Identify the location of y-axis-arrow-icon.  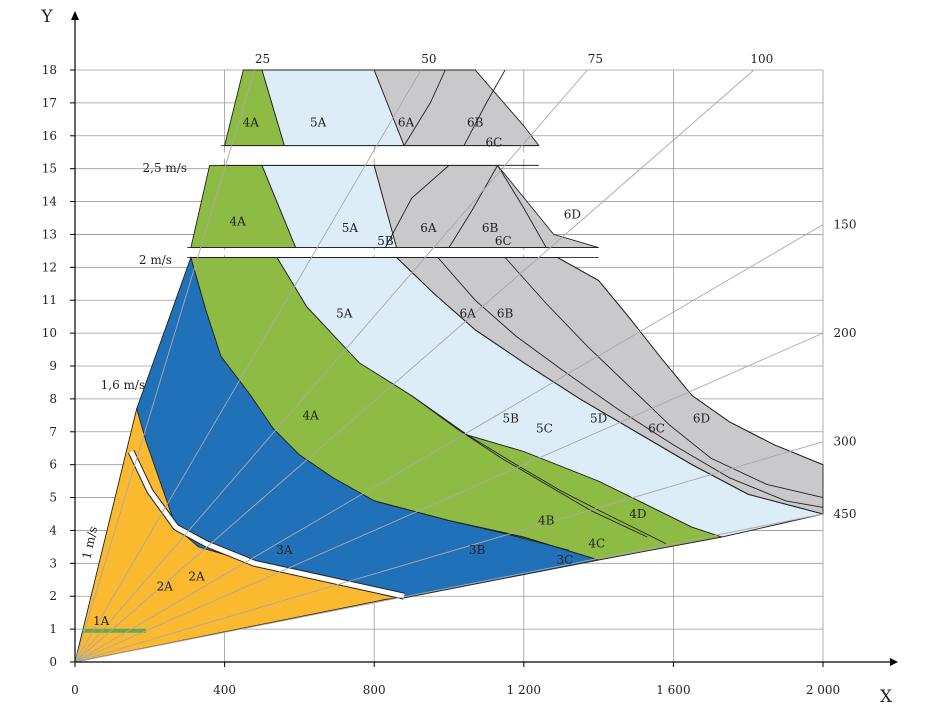
(75, 15).